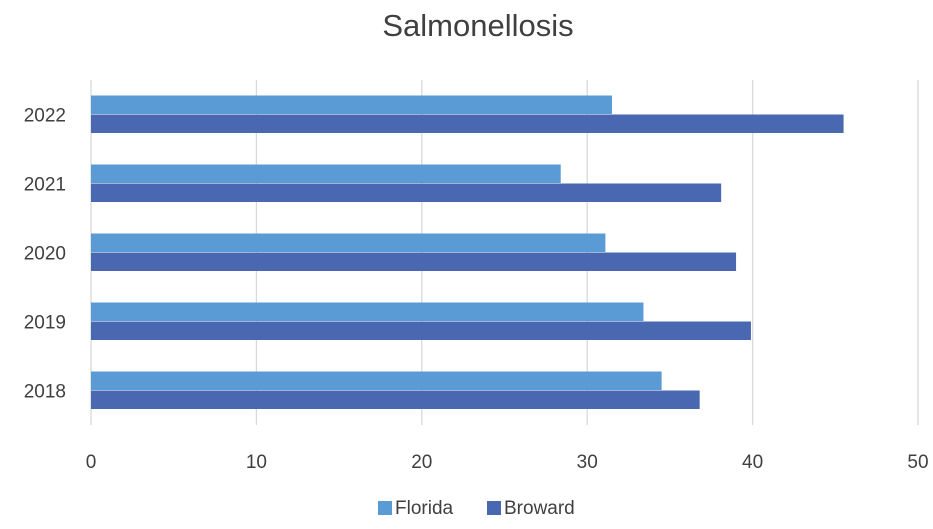  What do you see at coordinates (467, 123) in the screenshot?
I see `bar-broward-2022` at bounding box center [467, 123].